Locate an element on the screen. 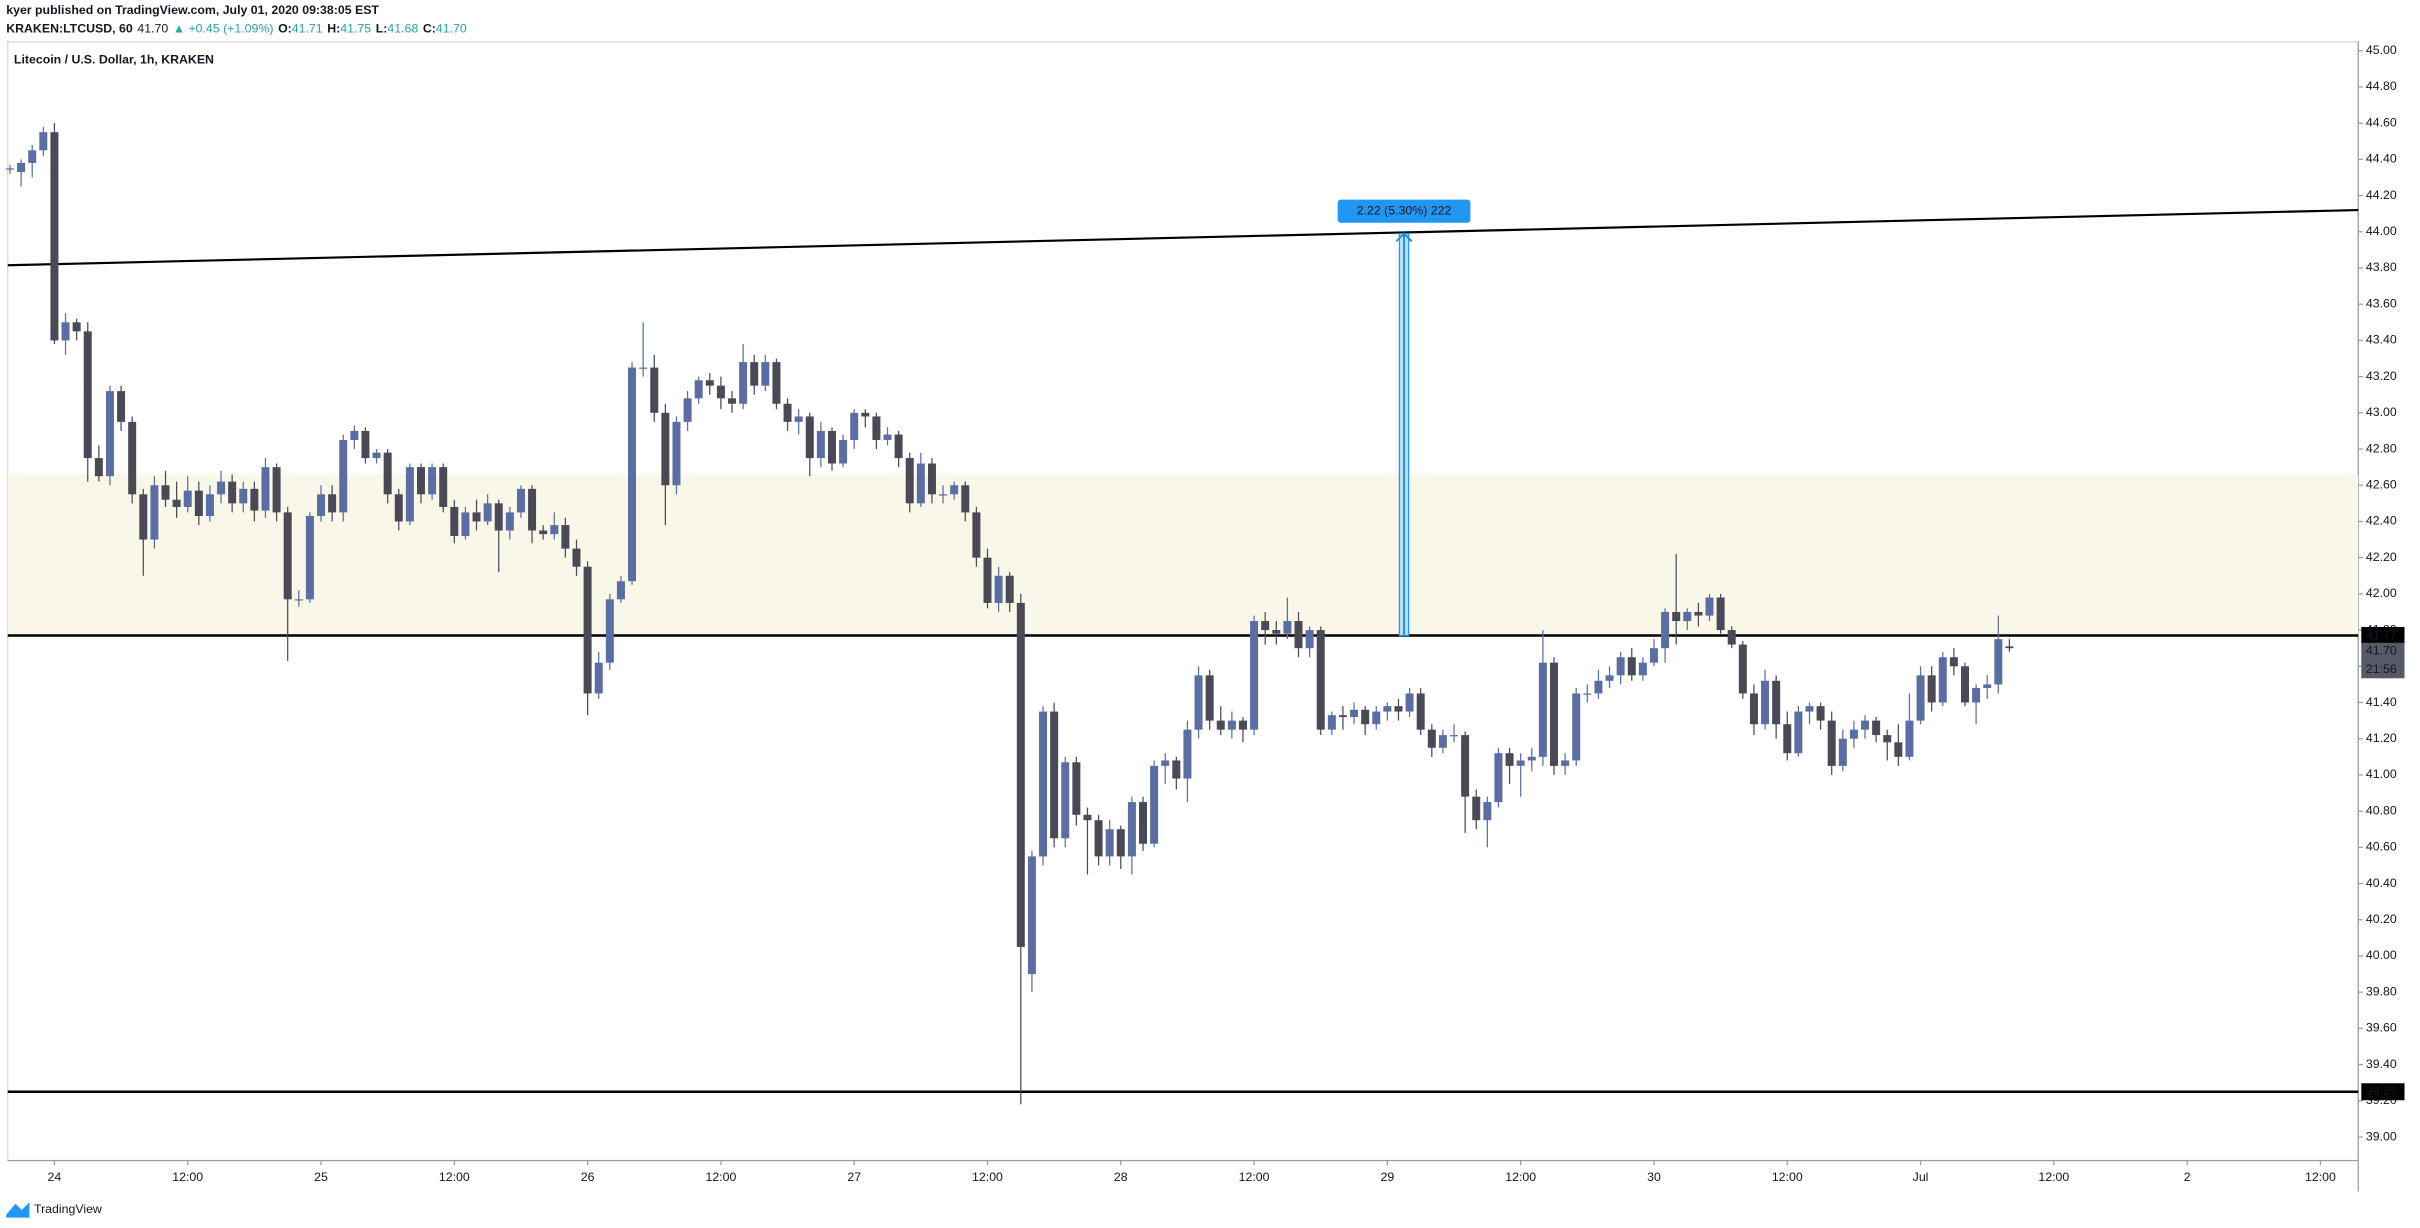 This screenshot has height=1228, width=2420. y-tick-label: 43.40 is located at coordinates (2381, 340).